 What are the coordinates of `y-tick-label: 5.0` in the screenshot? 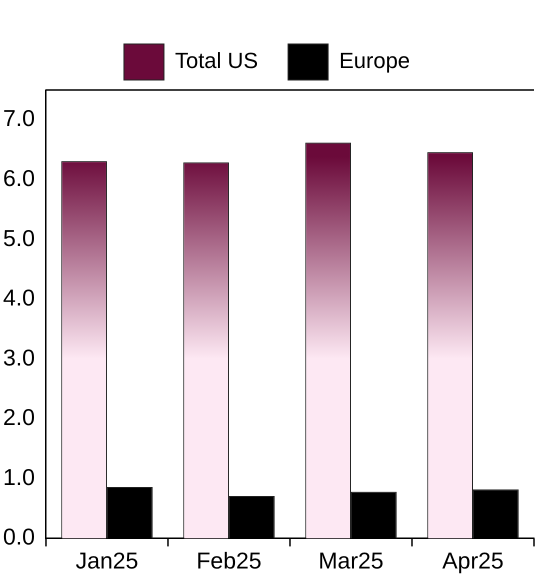 It's located at (18, 237).